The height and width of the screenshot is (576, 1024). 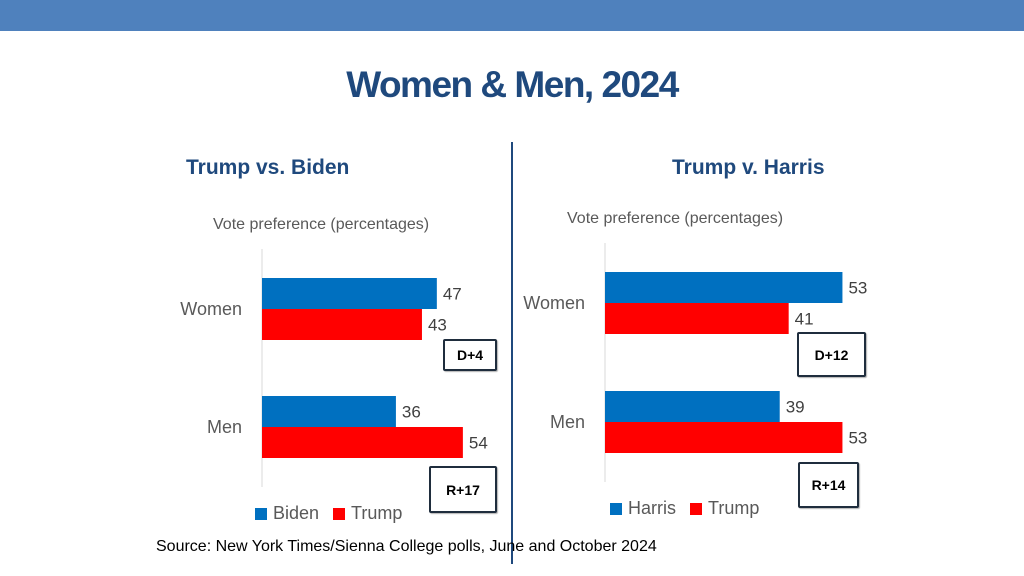 What do you see at coordinates (675, 218) in the screenshot?
I see `right-chart-subtitle: Vote preference (percentages)` at bounding box center [675, 218].